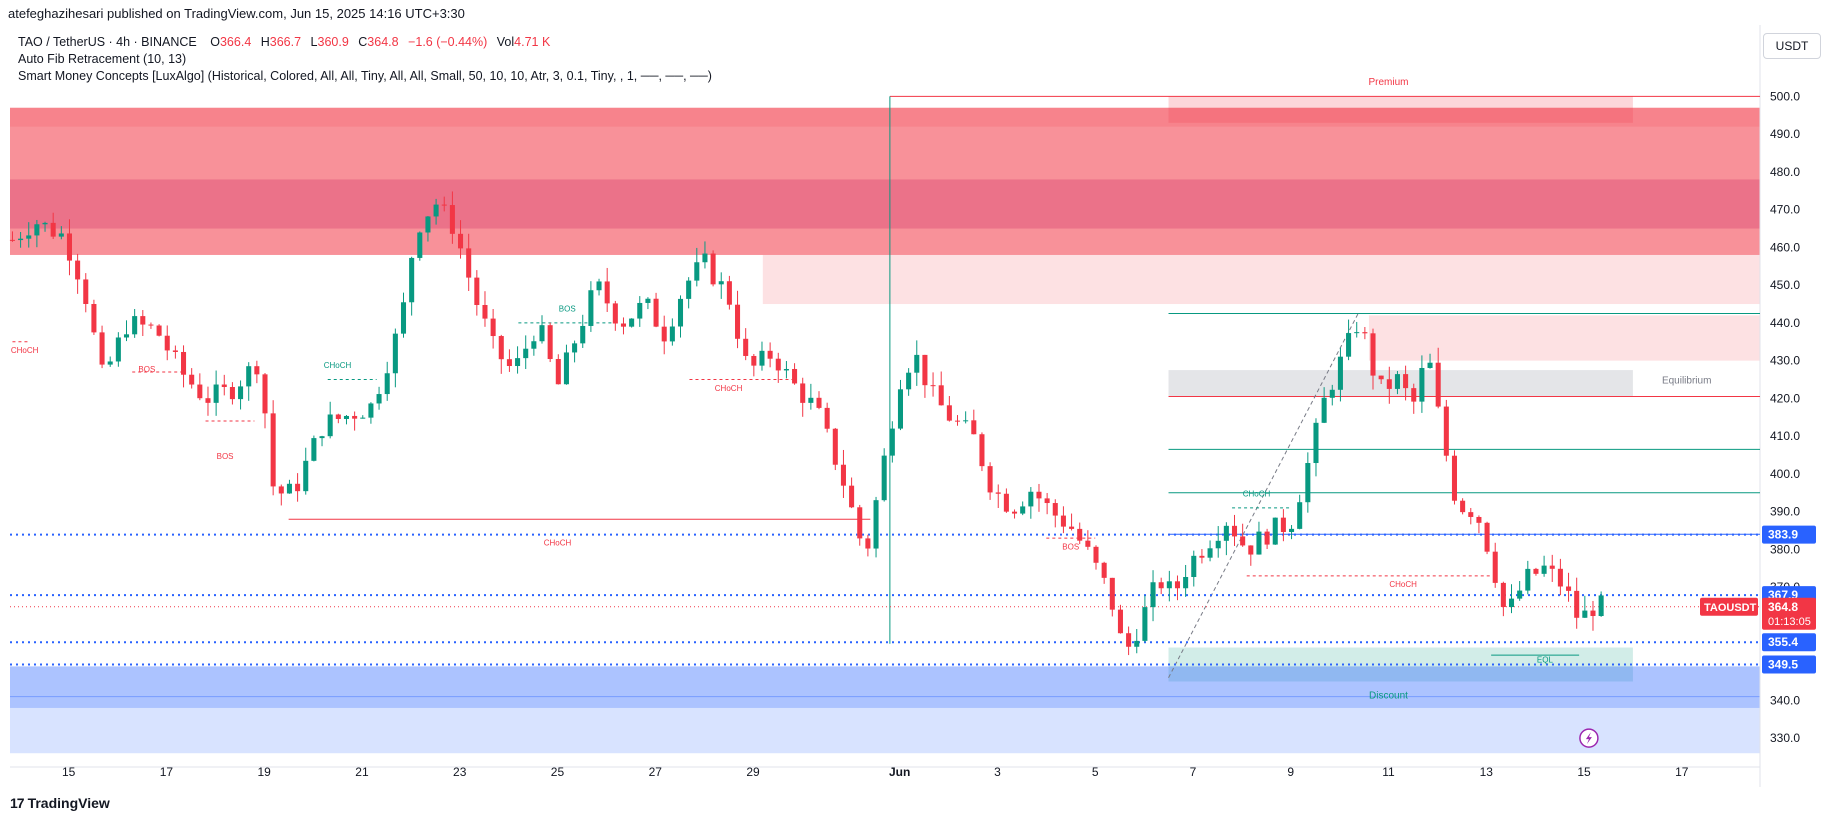  Describe the element at coordinates (1789, 534) in the screenshot. I see `level-price-badge` at that location.